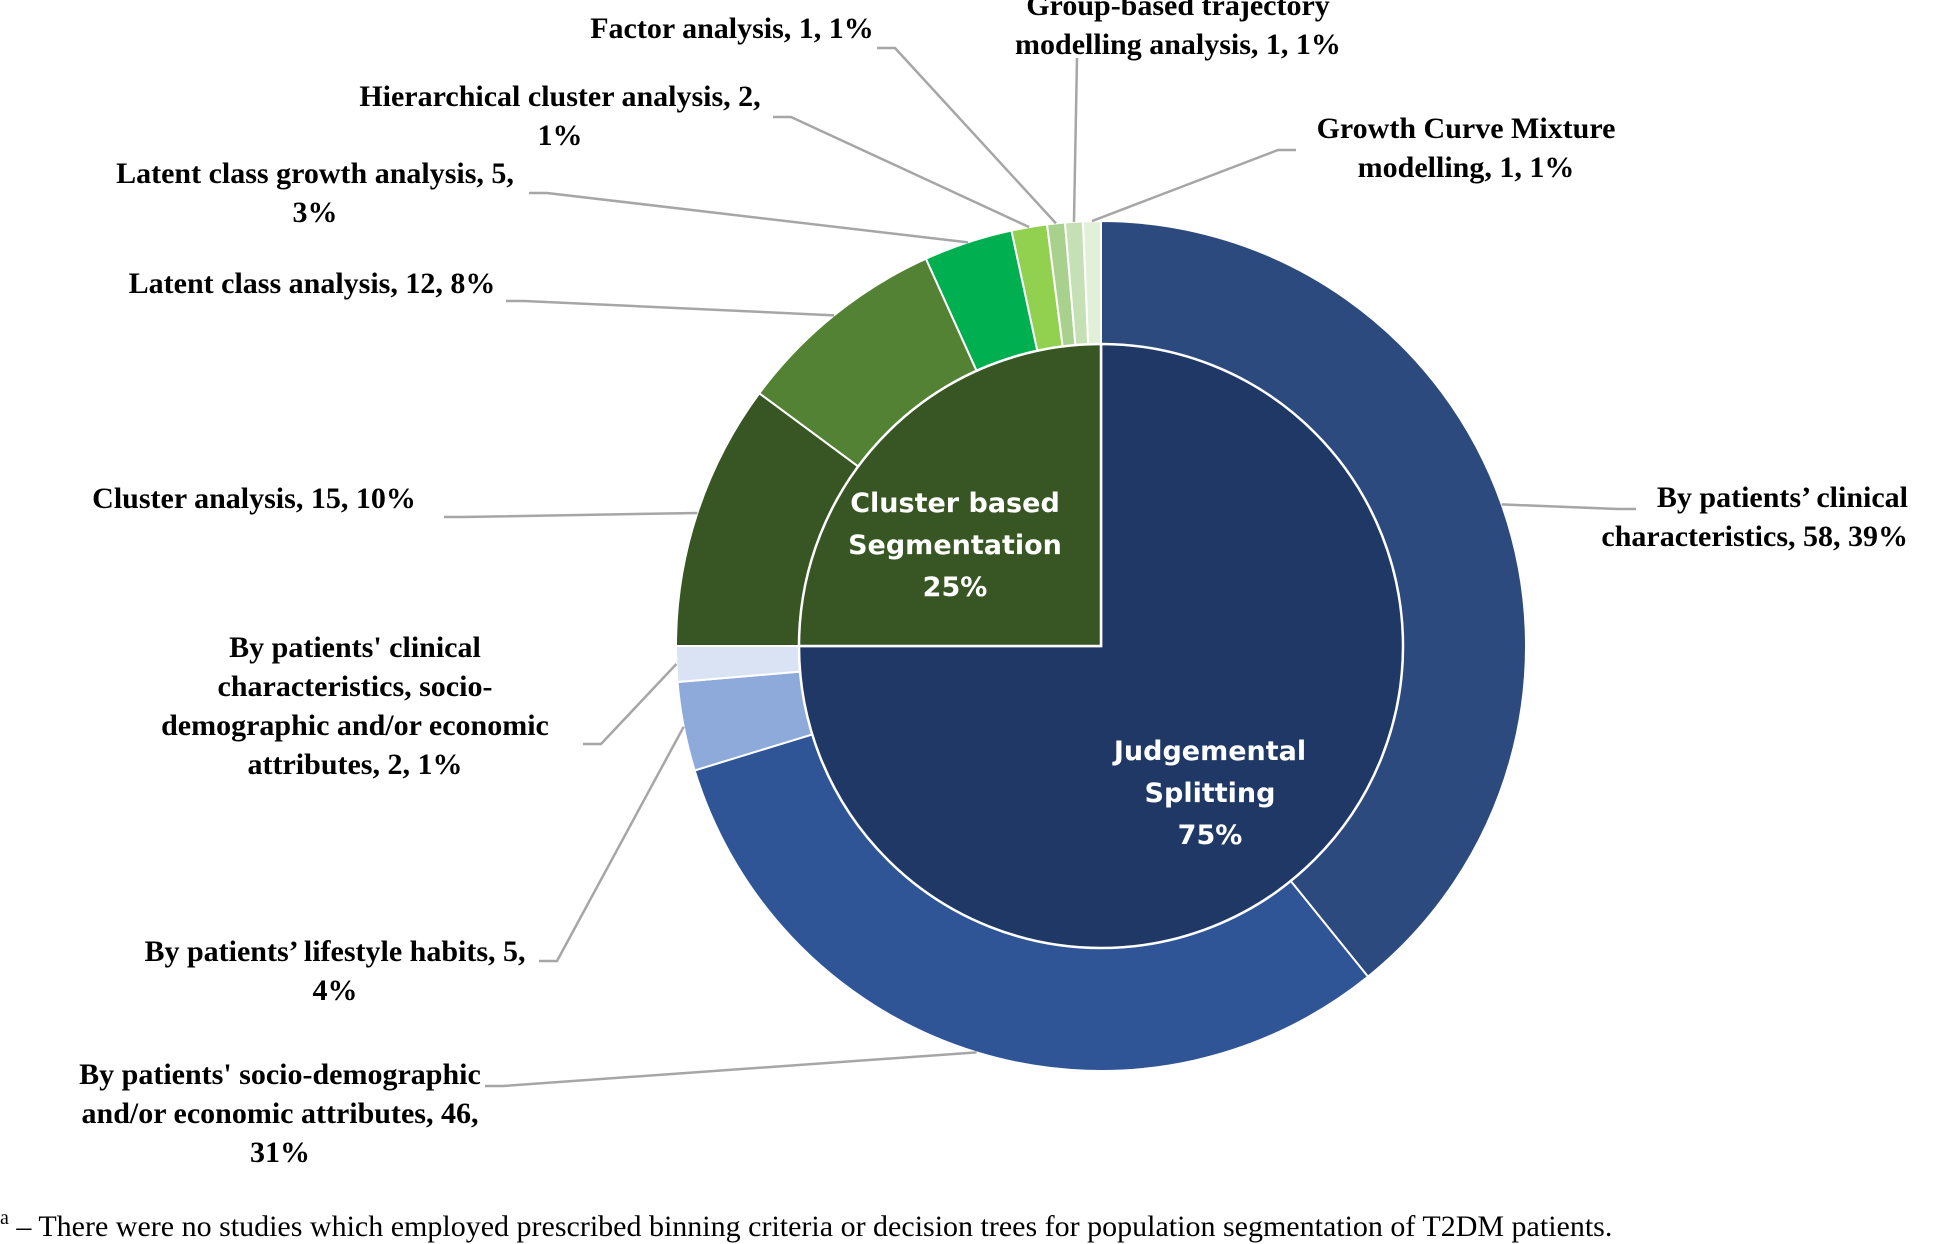  I want to click on outer-label-line: and/or economic attributes, 46,, so click(280, 1113).